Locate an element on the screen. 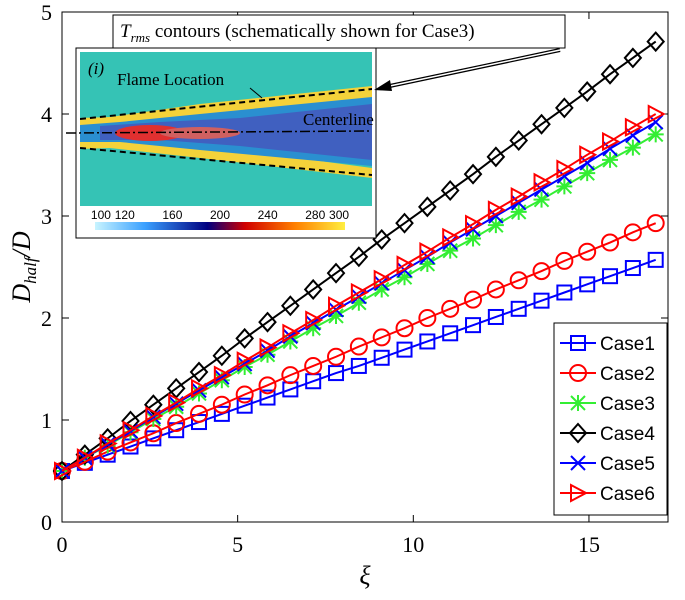 This screenshot has height=600, width=685. flame-location-label: Flame Location is located at coordinates (171, 79).